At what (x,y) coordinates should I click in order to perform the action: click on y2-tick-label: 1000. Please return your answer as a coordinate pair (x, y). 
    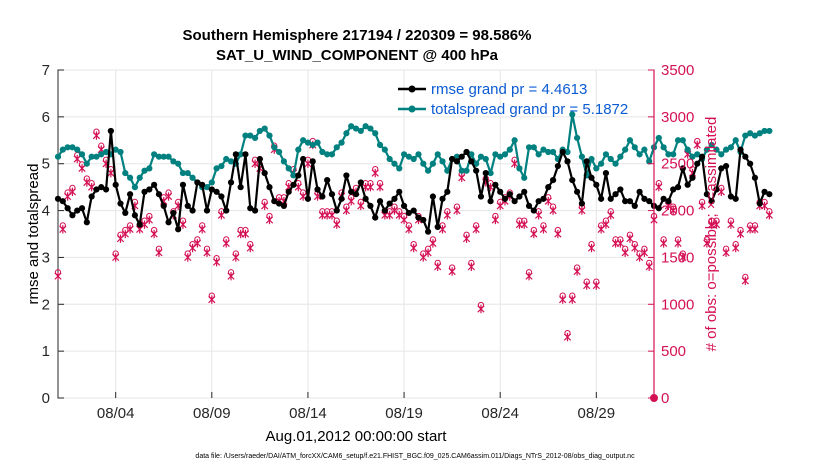
    Looking at the image, I should click on (677, 304).